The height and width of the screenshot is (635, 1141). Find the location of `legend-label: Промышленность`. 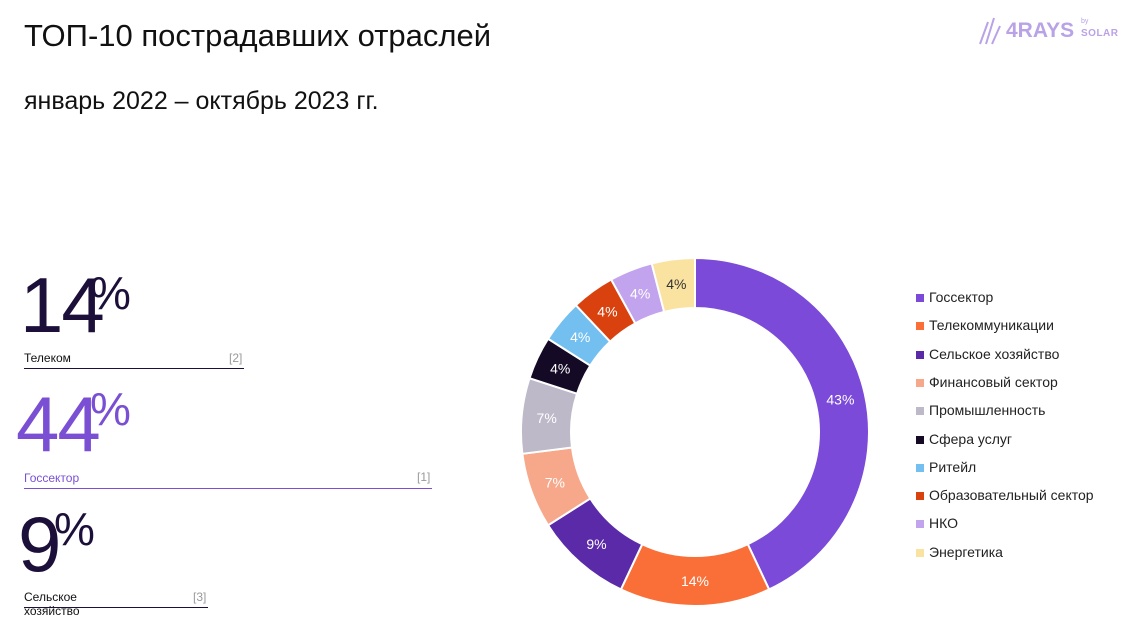

legend-label: Промышленность is located at coordinates (987, 410).